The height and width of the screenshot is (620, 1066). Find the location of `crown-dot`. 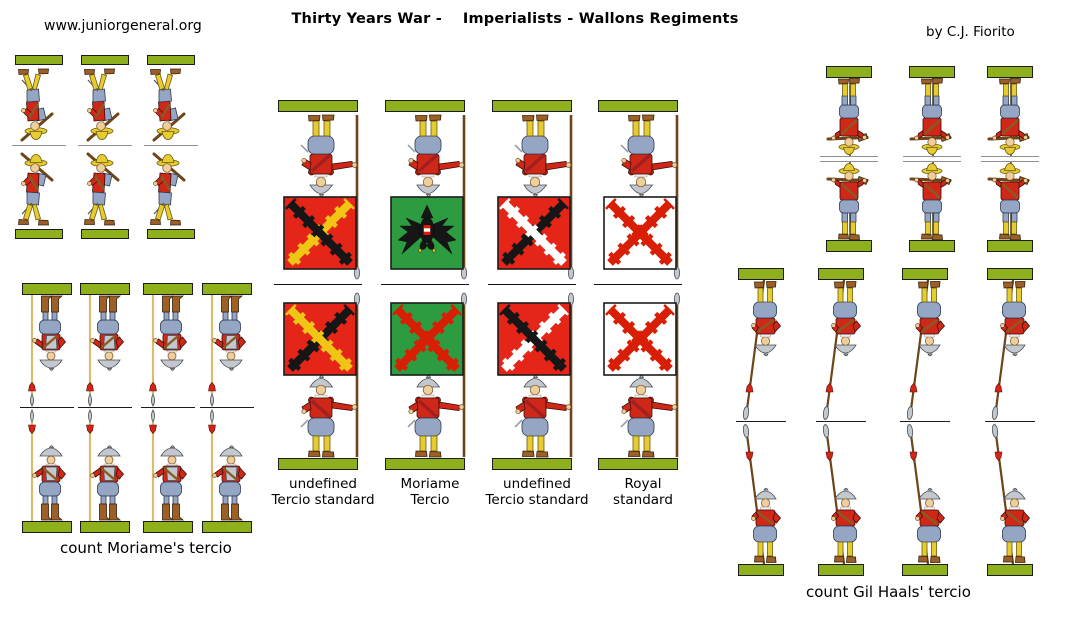

crown-dot is located at coordinates (420, 250).